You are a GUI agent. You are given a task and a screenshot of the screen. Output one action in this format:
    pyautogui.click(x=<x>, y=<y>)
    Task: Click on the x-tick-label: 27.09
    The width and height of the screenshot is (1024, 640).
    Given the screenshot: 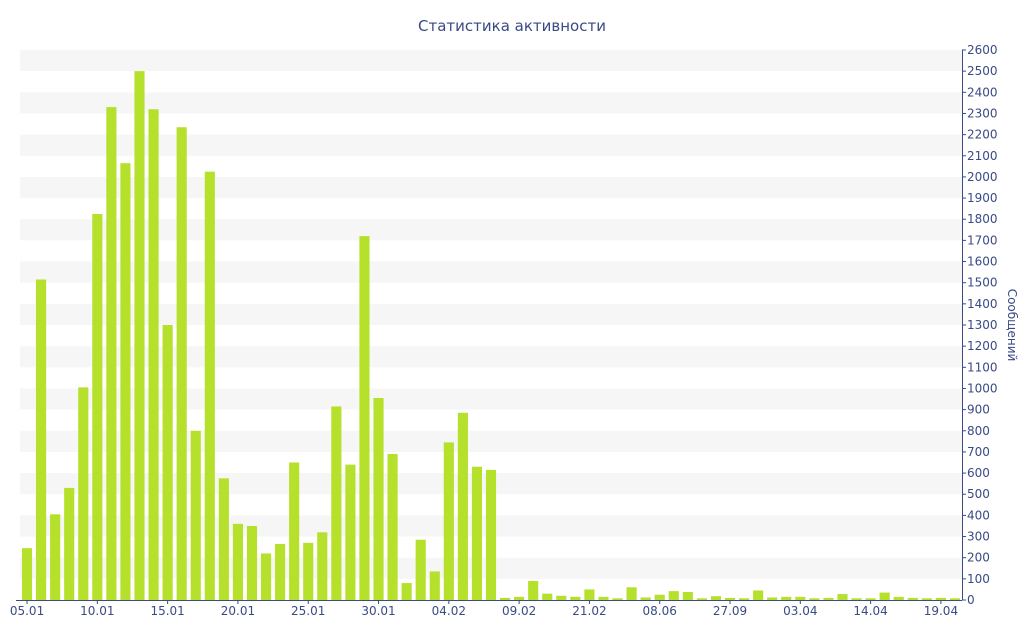 What is the action you would take?
    pyautogui.click(x=730, y=611)
    